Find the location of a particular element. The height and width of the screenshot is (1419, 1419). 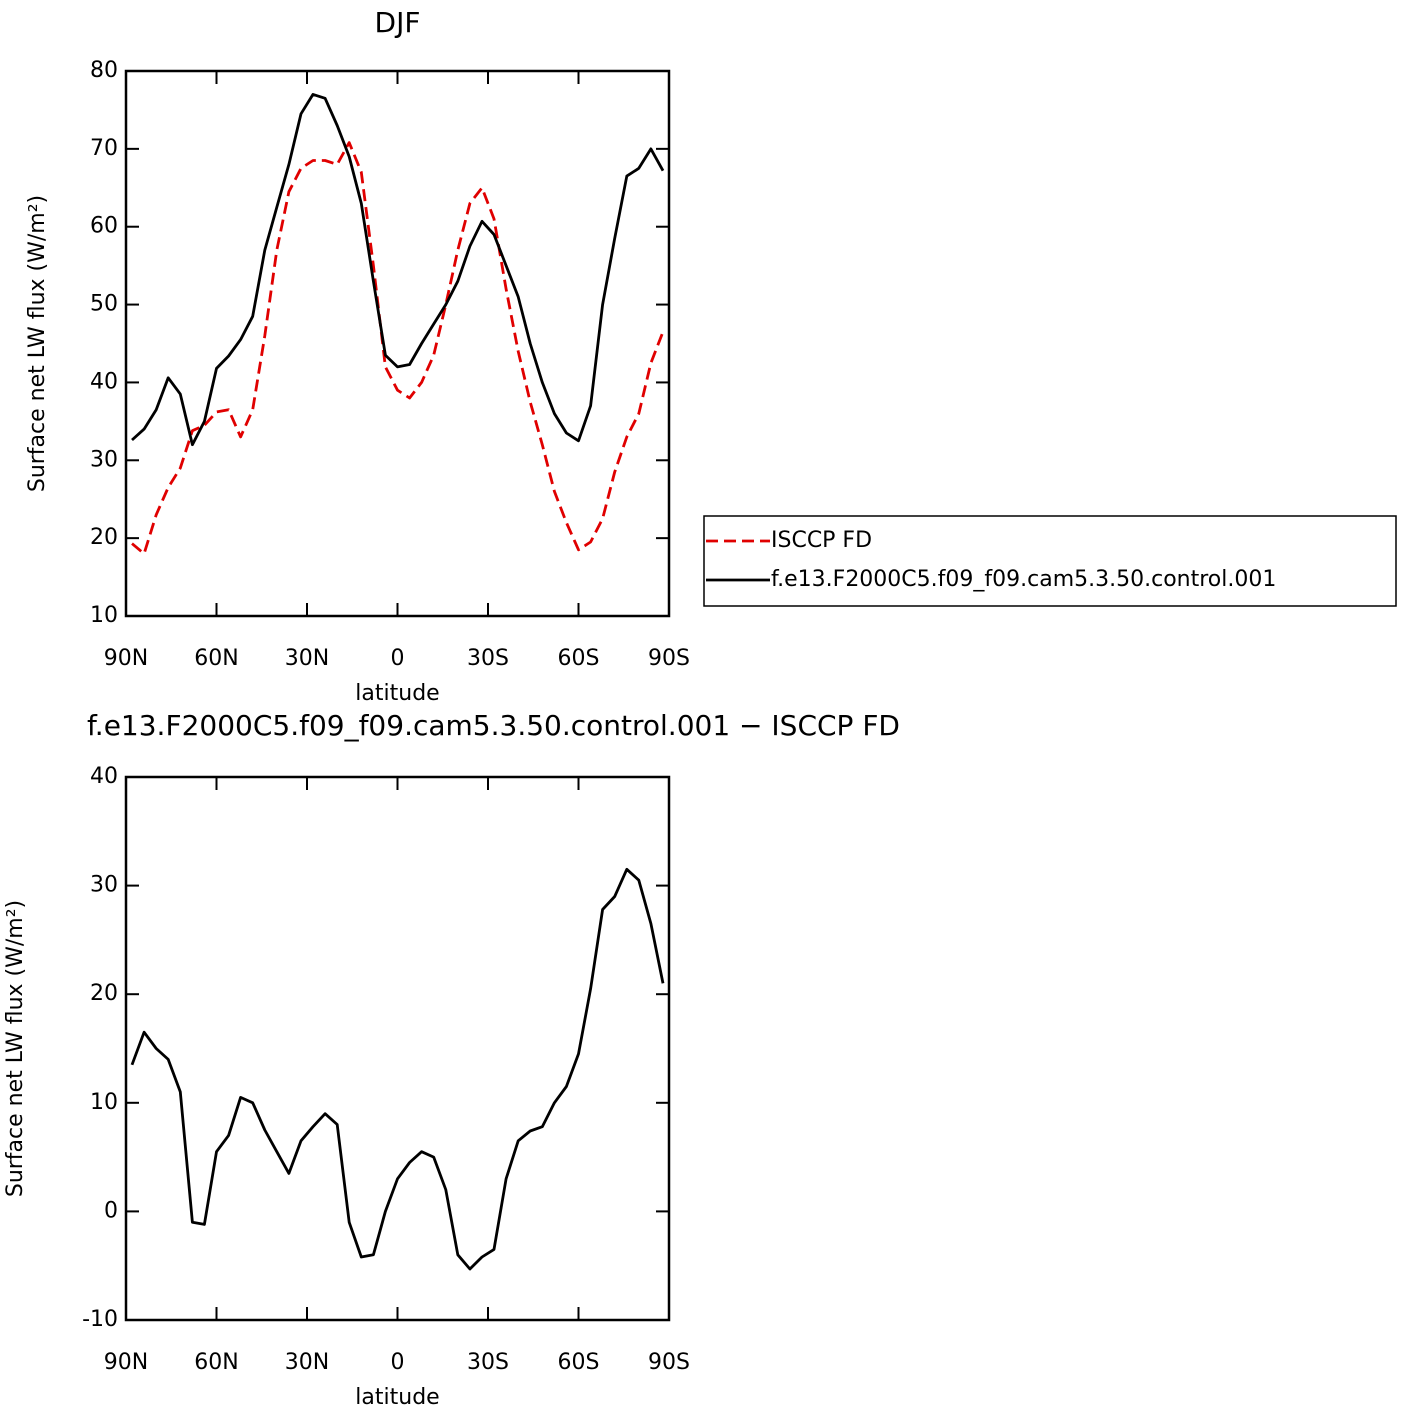

y-tick-label: -10 is located at coordinates (100, 1319).